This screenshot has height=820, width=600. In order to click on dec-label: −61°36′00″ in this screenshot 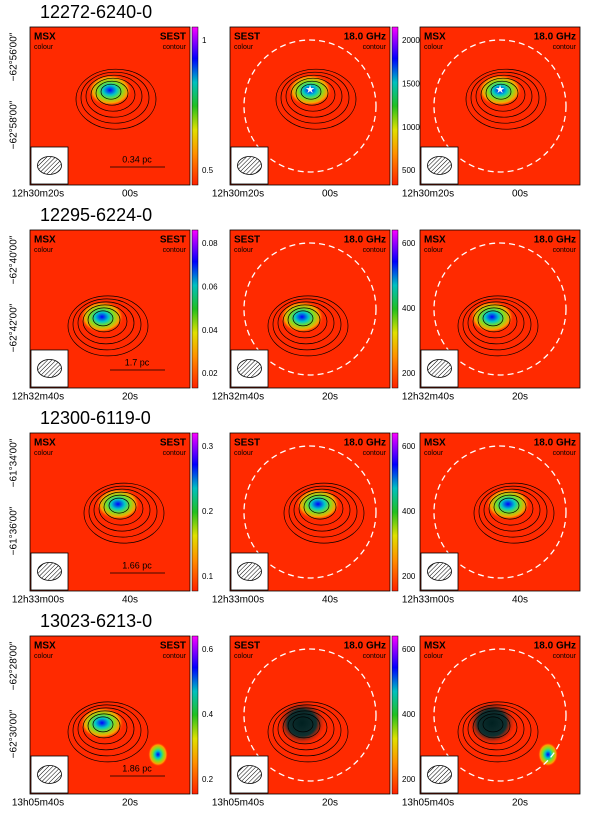, I will do `click(14, 530)`.